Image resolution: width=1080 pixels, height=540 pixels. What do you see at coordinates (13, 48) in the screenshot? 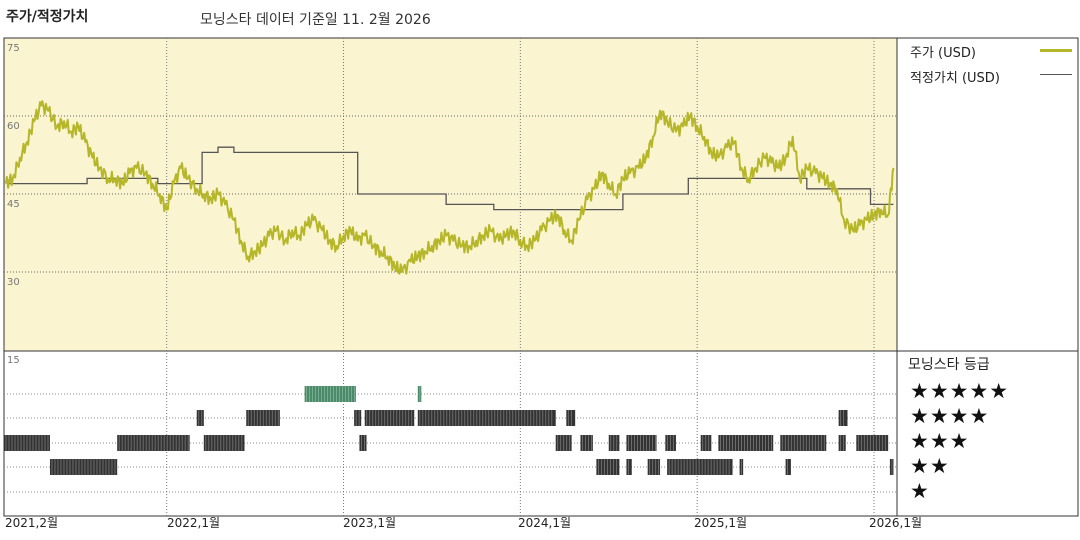
I see `y-tick-75: 75` at bounding box center [13, 48].